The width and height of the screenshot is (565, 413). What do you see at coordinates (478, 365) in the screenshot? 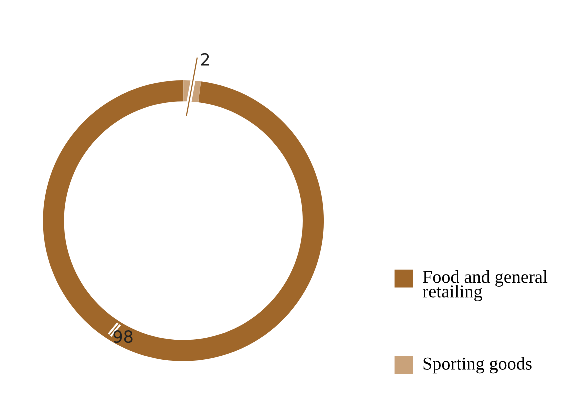
I see `legend-label: Sporting goods` at bounding box center [478, 365].